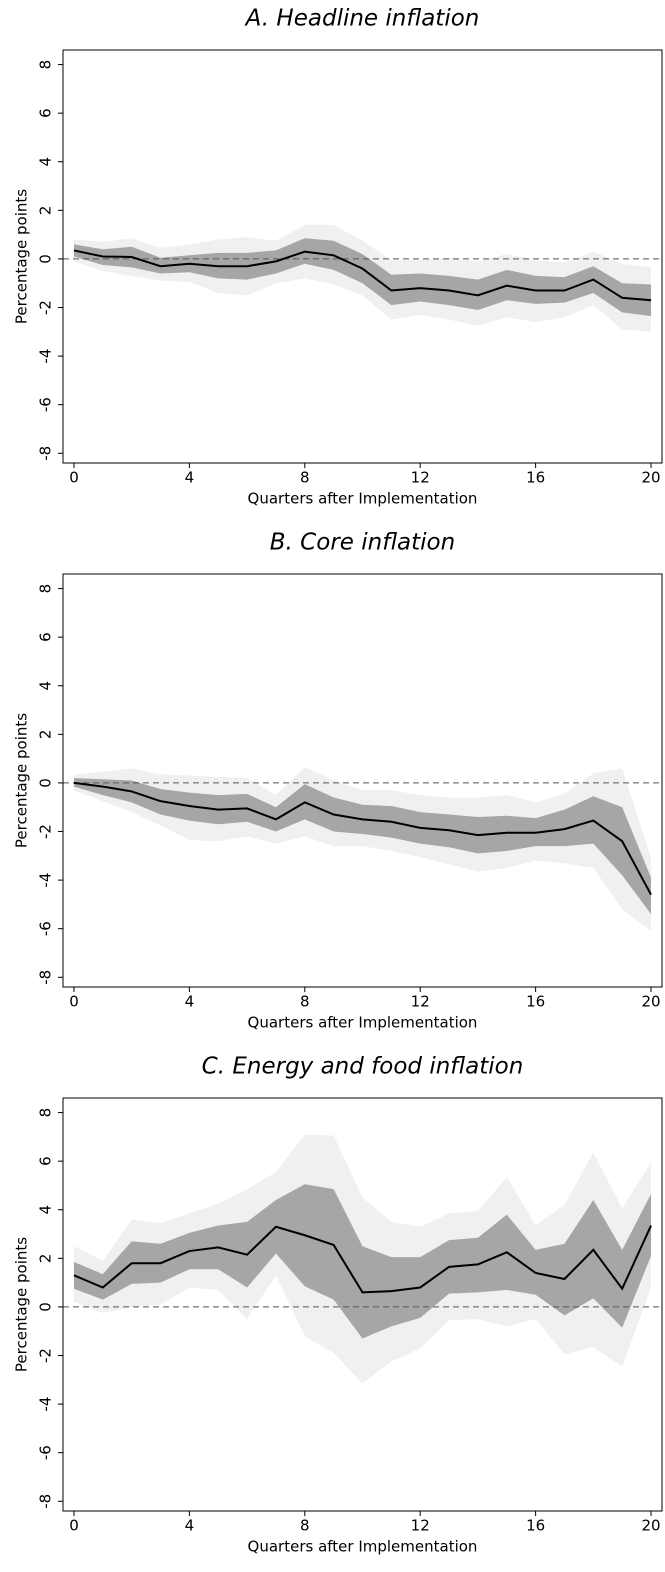 The image size is (665, 1572). Describe the element at coordinates (362, 19) in the screenshot. I see `panel-title: A. Headline inflation` at that location.